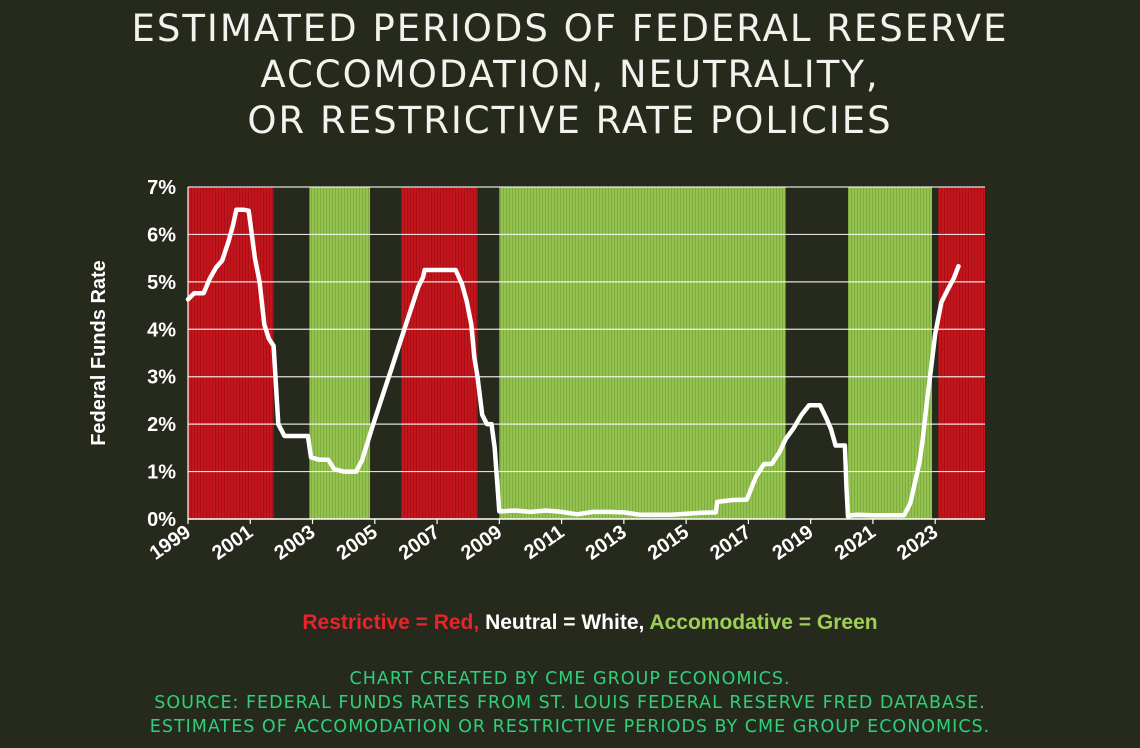 The height and width of the screenshot is (748, 1140). I want to click on y-tick-labels: 0% 1% 2% 3% 4% 5% 6% 7%, so click(161, 354).